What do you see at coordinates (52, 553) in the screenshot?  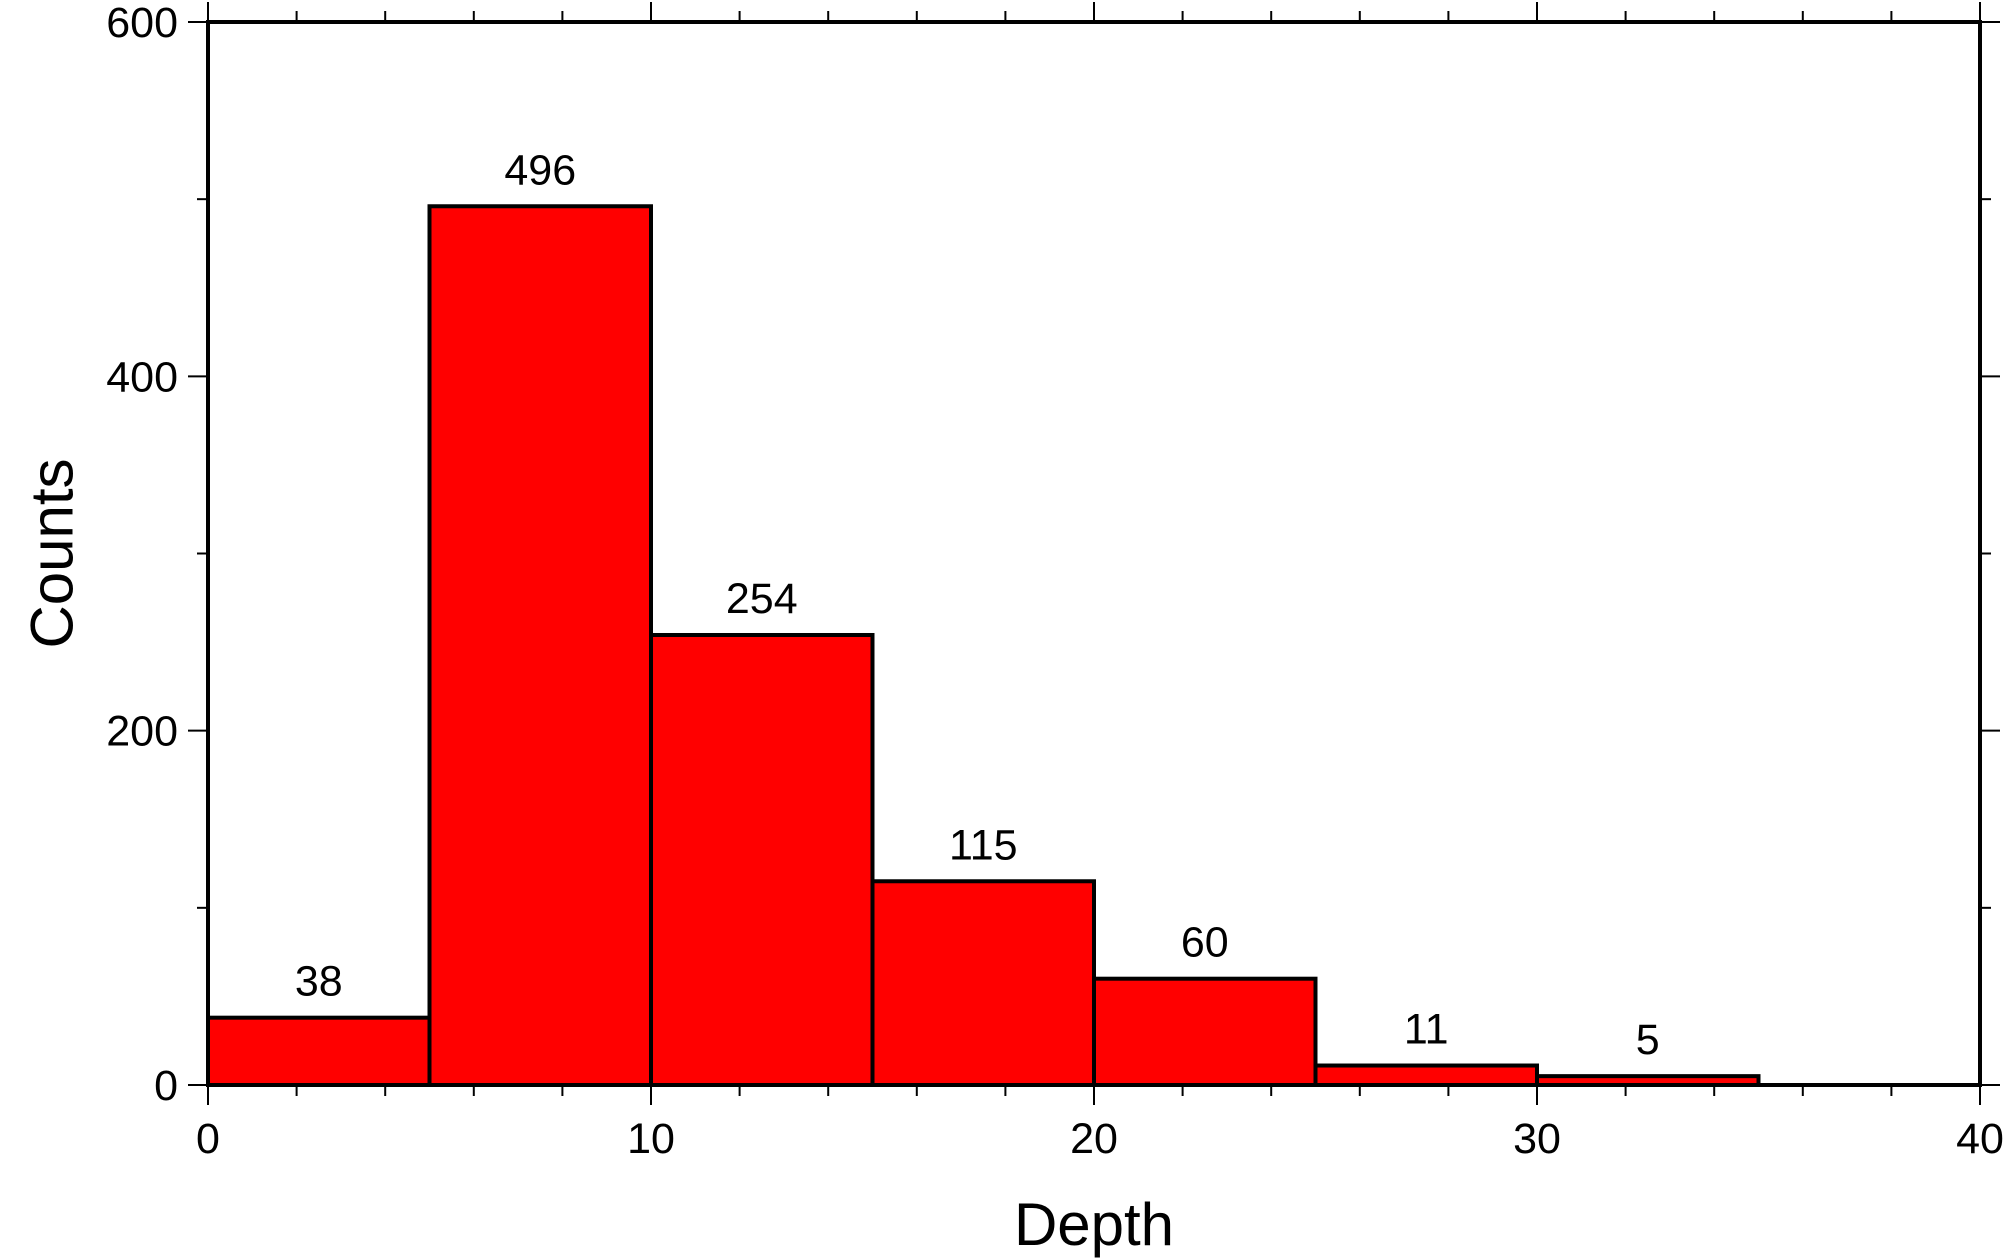 I see `y-axis-title: Counts` at bounding box center [52, 553].